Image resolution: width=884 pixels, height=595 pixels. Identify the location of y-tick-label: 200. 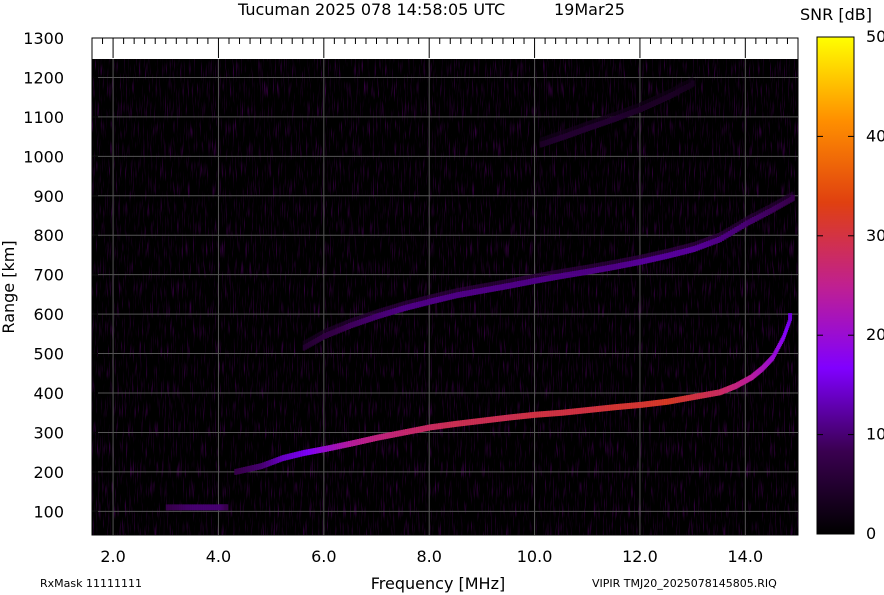
(48, 472).